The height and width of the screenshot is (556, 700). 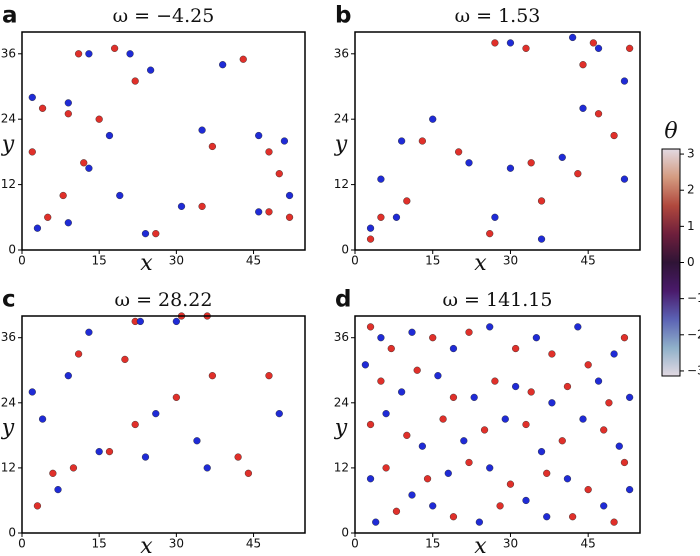 What do you see at coordinates (164, 16) in the screenshot?
I see `chart-title: ω = −4.25` at bounding box center [164, 16].